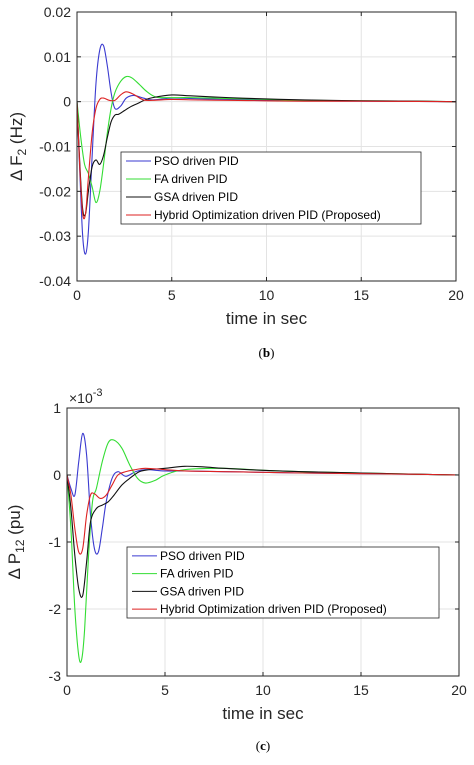  I want to click on panel-1-xtick-label-0: 0, so click(67, 690).